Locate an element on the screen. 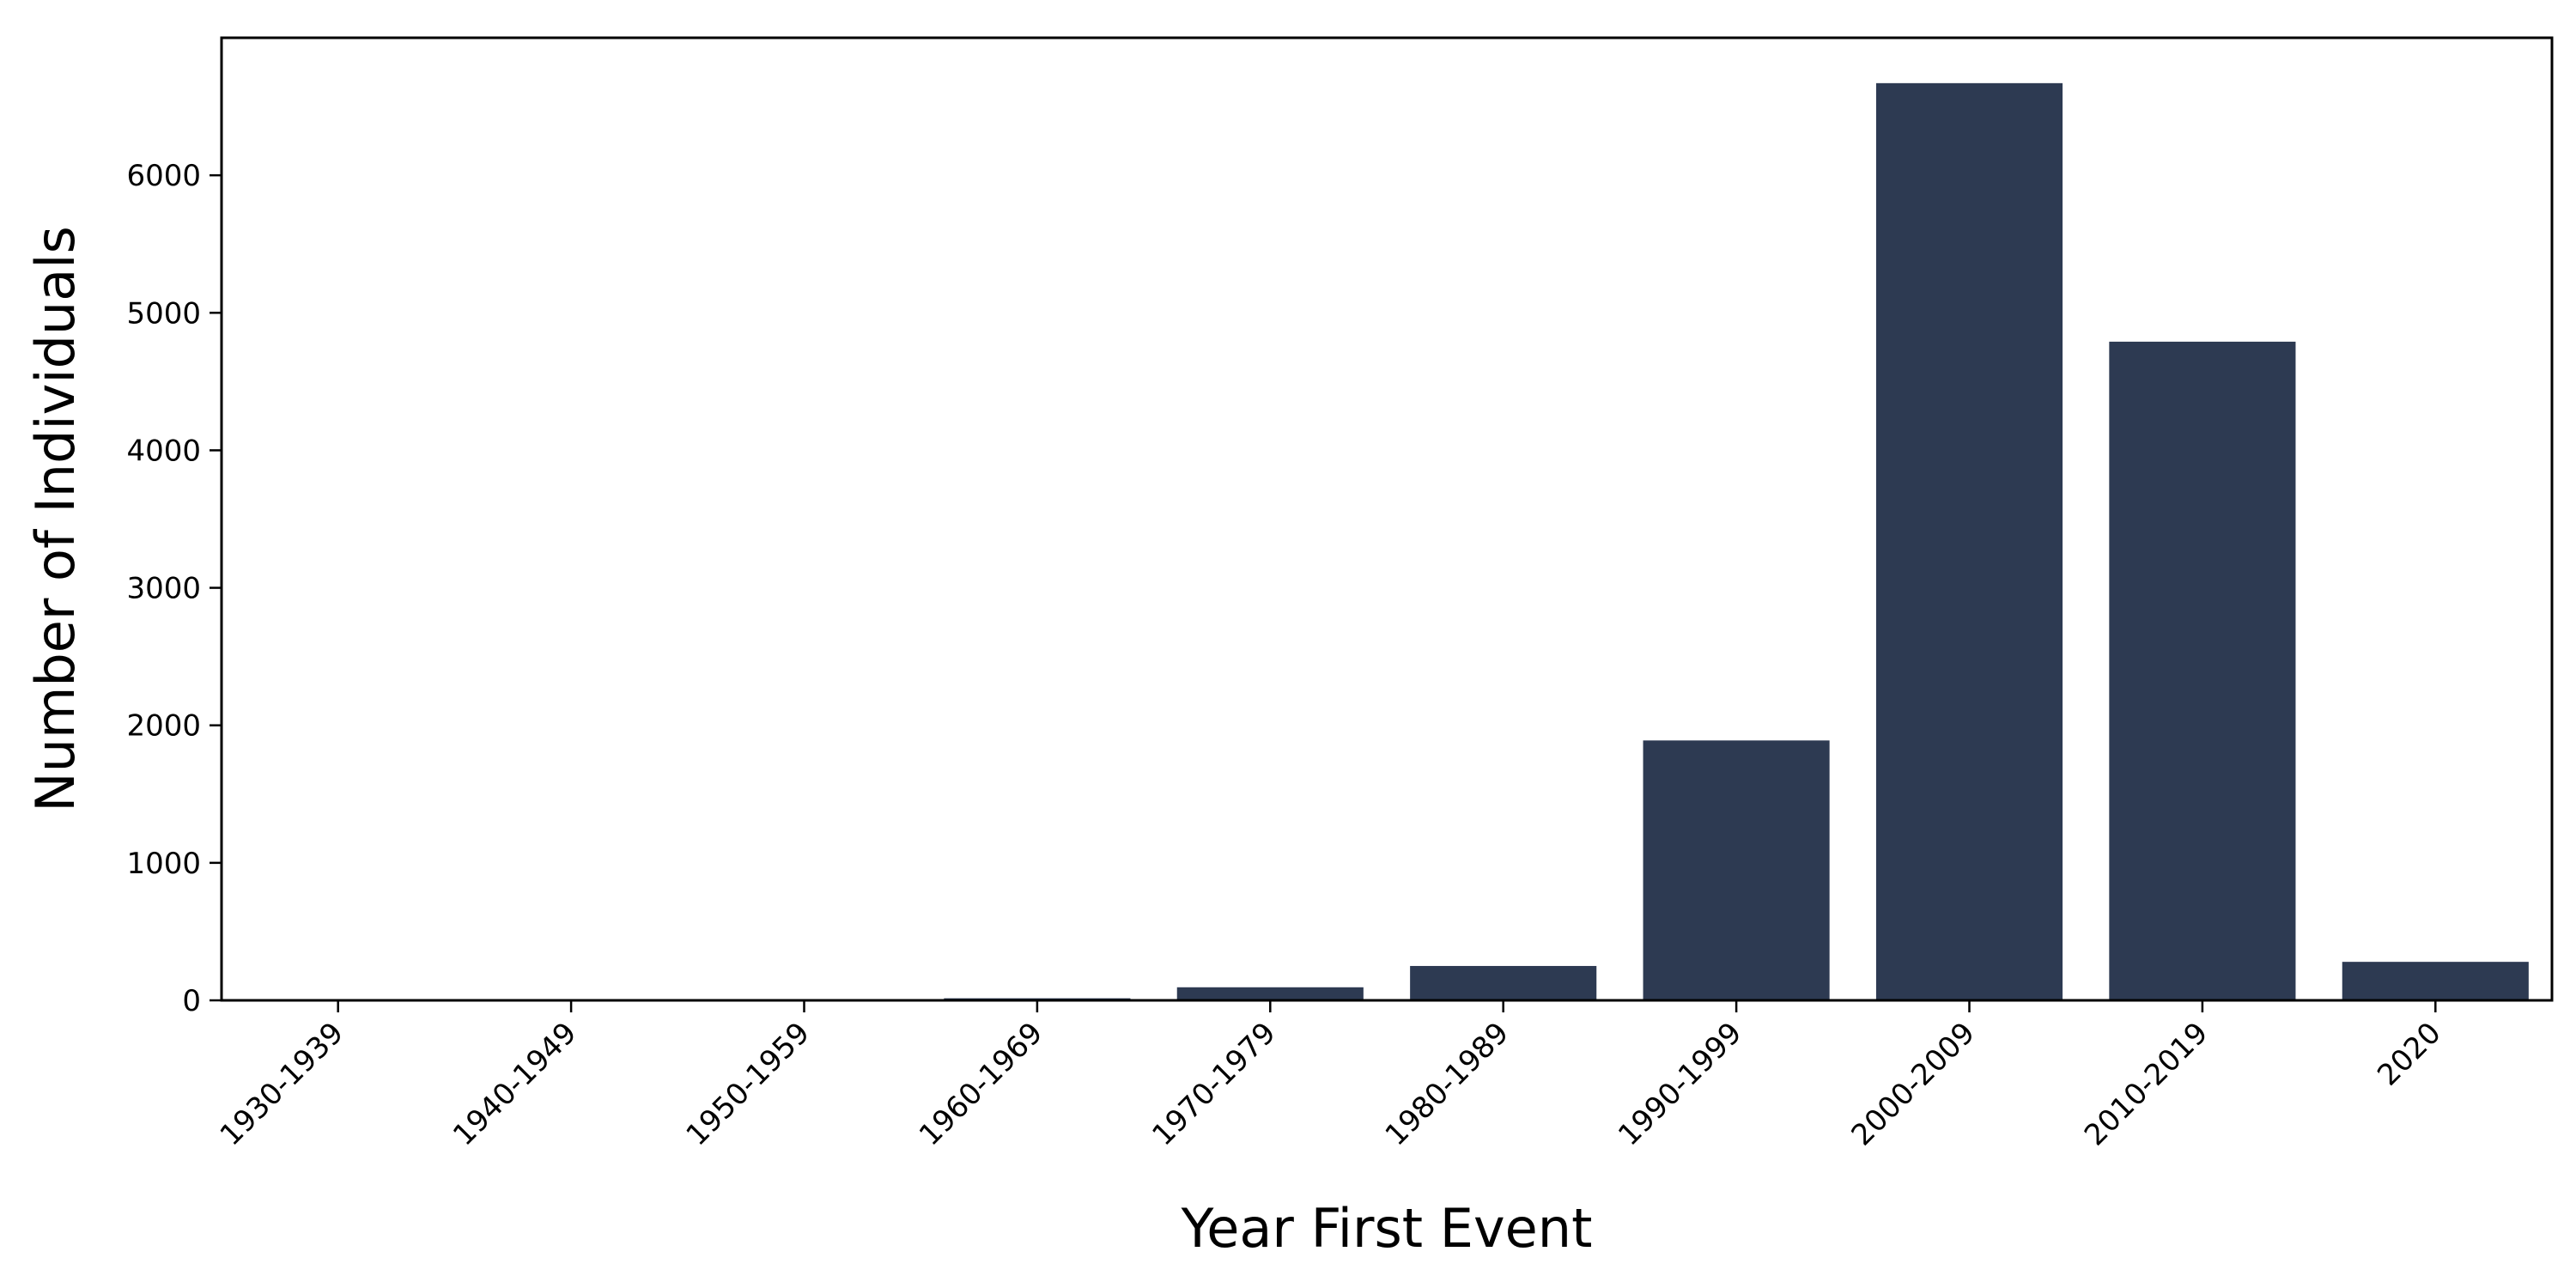 The height and width of the screenshot is (1288, 2576). bar-2010-2019 is located at coordinates (2202, 671).